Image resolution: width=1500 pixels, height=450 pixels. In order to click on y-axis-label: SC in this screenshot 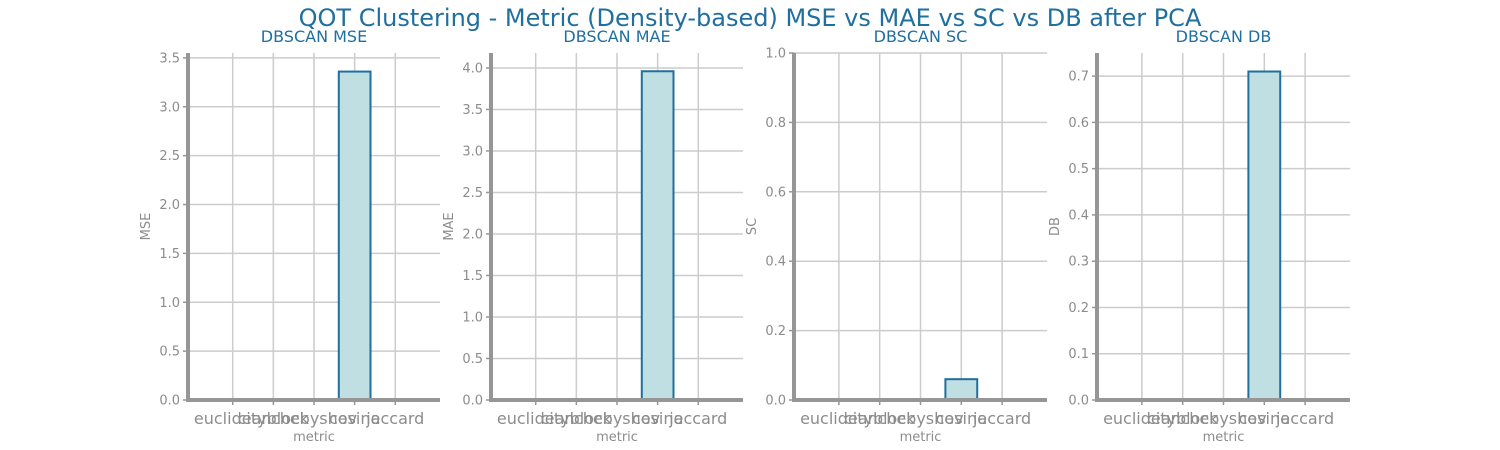, I will do `click(752, 226)`.